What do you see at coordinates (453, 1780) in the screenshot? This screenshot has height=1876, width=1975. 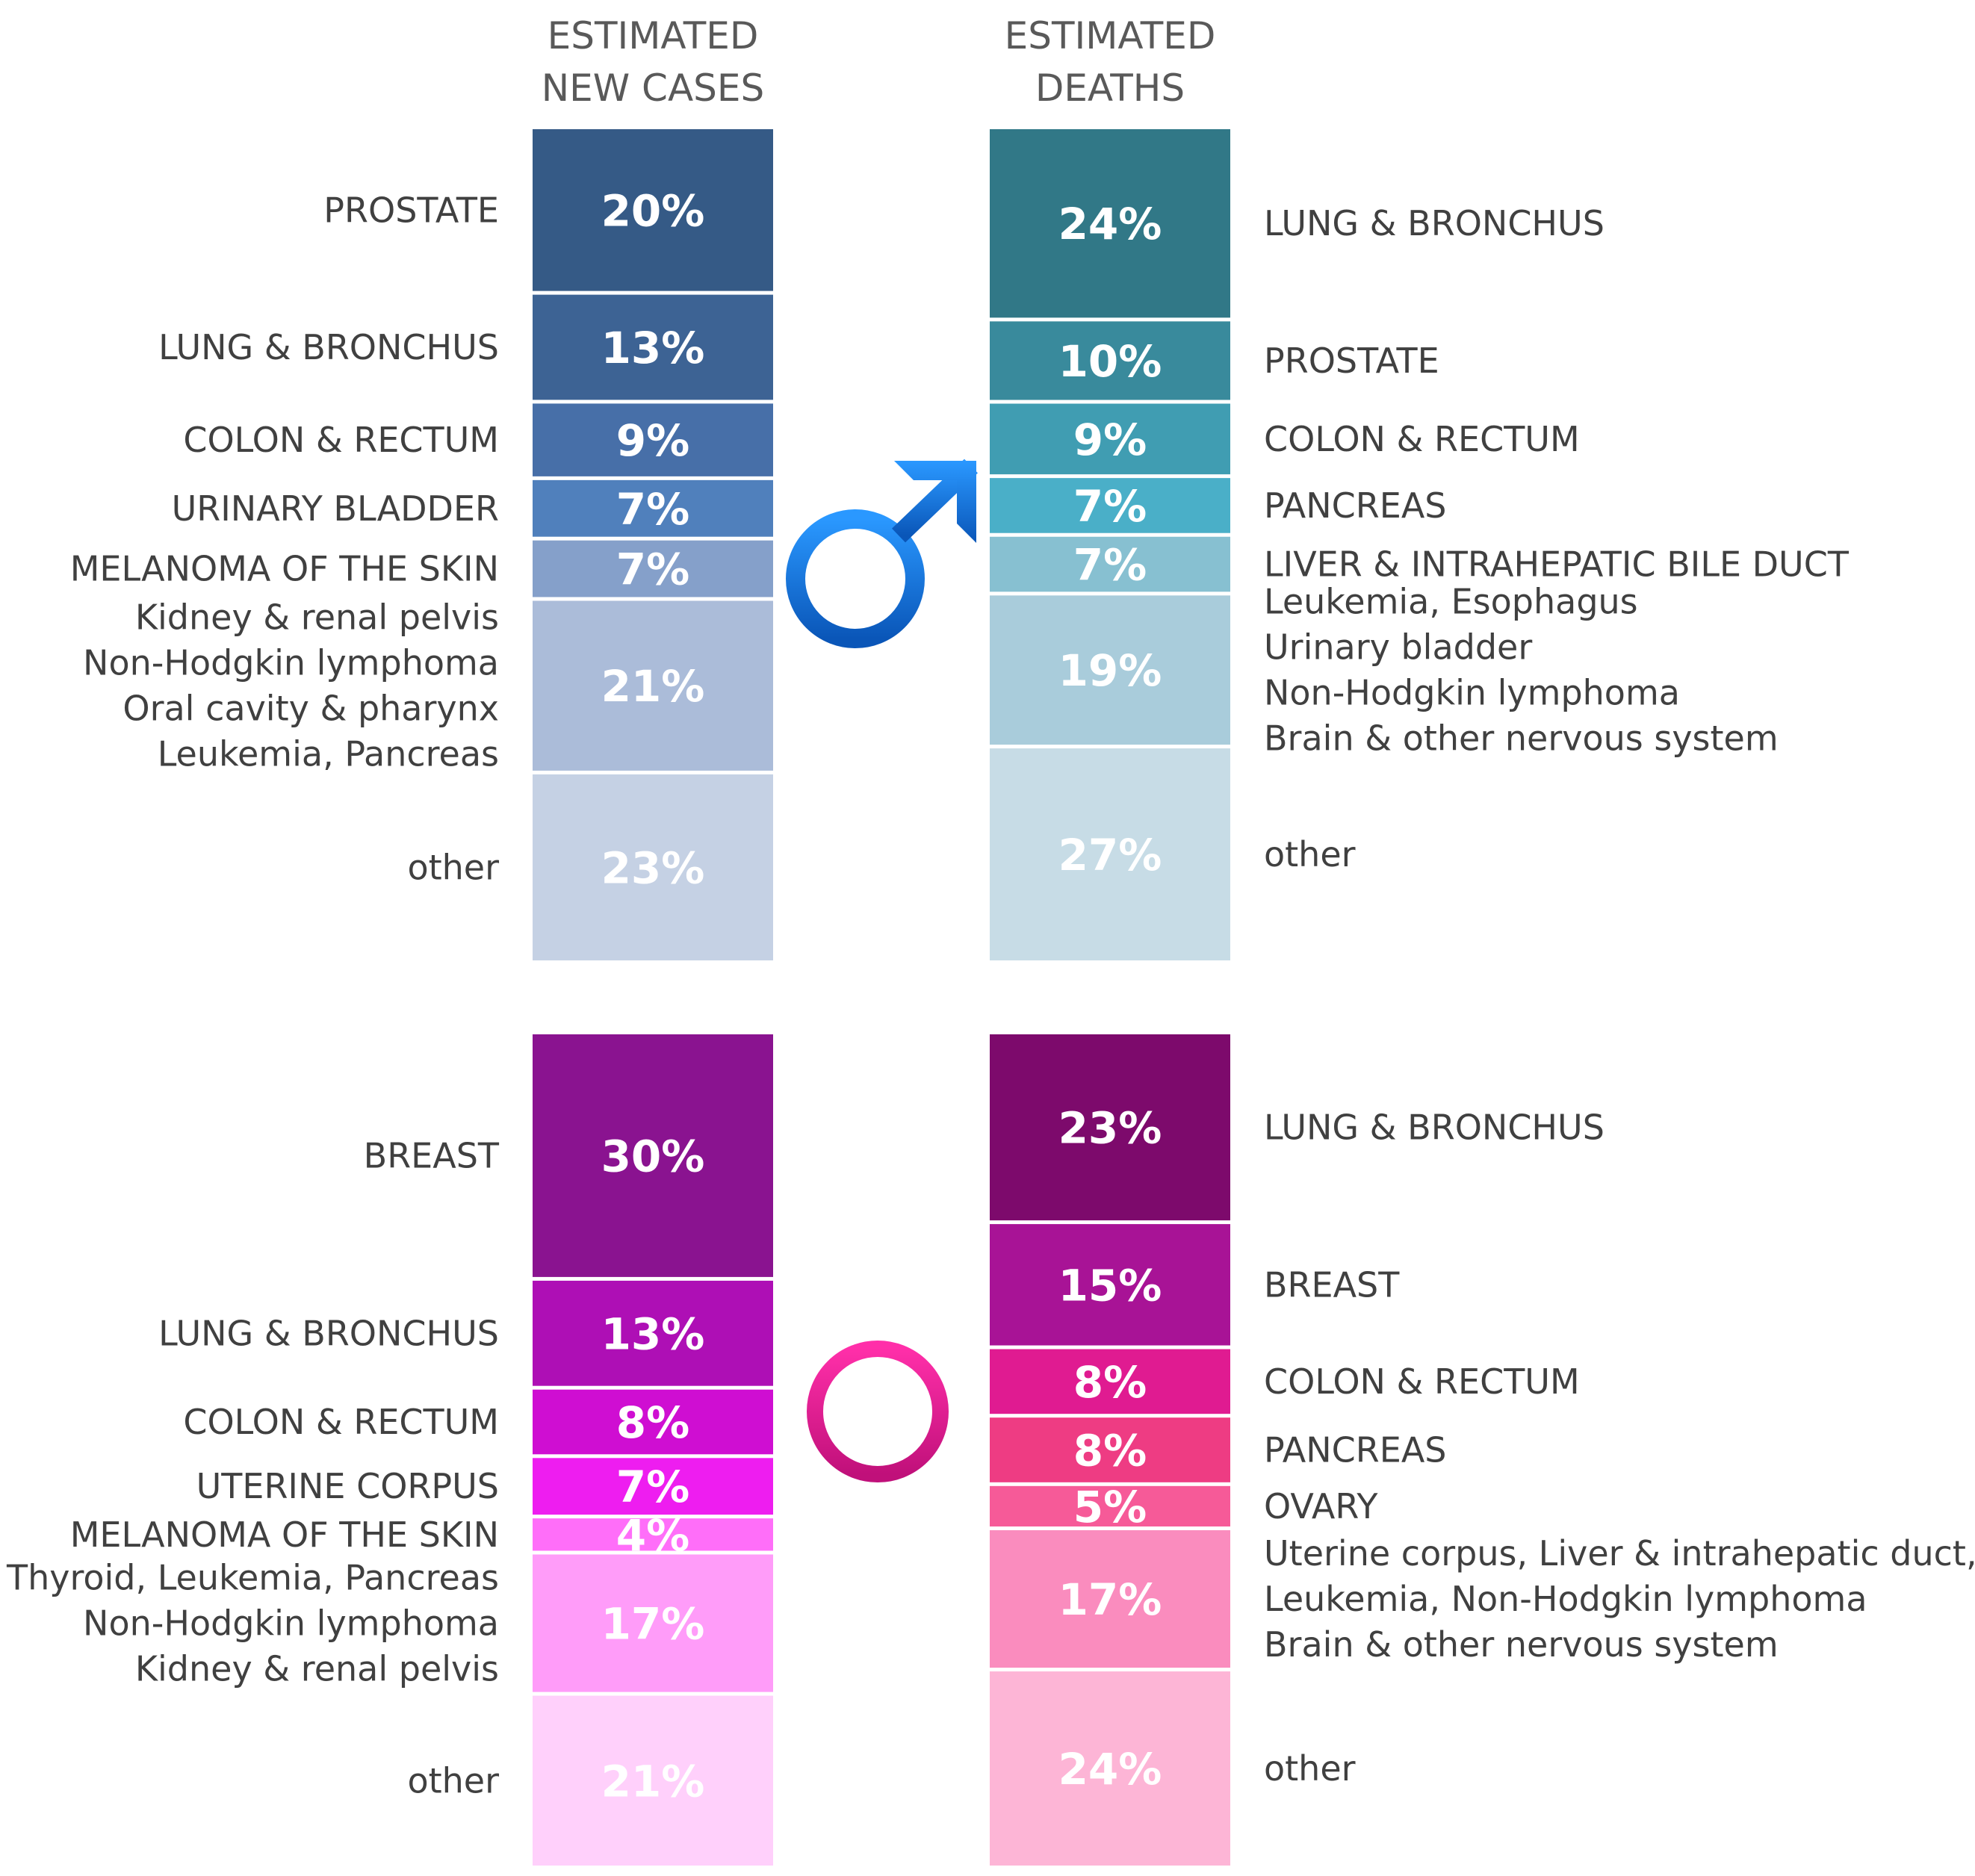 I see `female-new-cases-category-label: other` at bounding box center [453, 1780].